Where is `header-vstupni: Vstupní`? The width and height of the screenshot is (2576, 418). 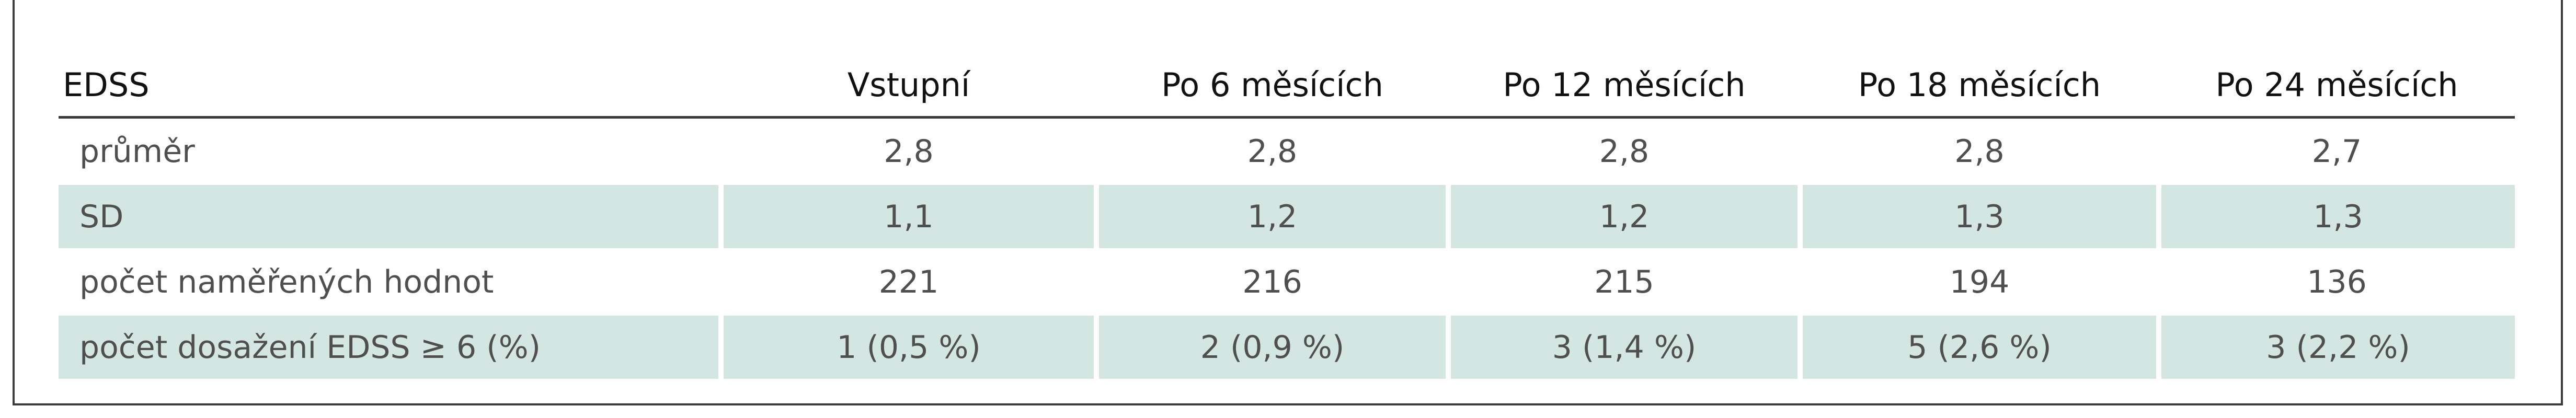
header-vstupni: Vstupní is located at coordinates (908, 86).